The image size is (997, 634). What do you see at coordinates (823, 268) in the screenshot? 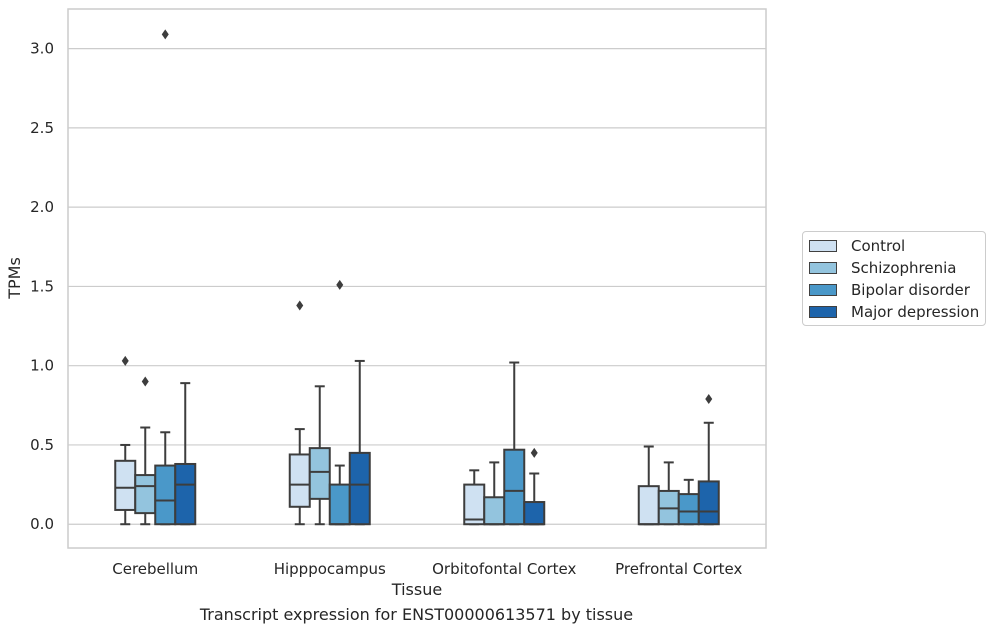
I see `legend-swatch-schizophrenia` at bounding box center [823, 268].